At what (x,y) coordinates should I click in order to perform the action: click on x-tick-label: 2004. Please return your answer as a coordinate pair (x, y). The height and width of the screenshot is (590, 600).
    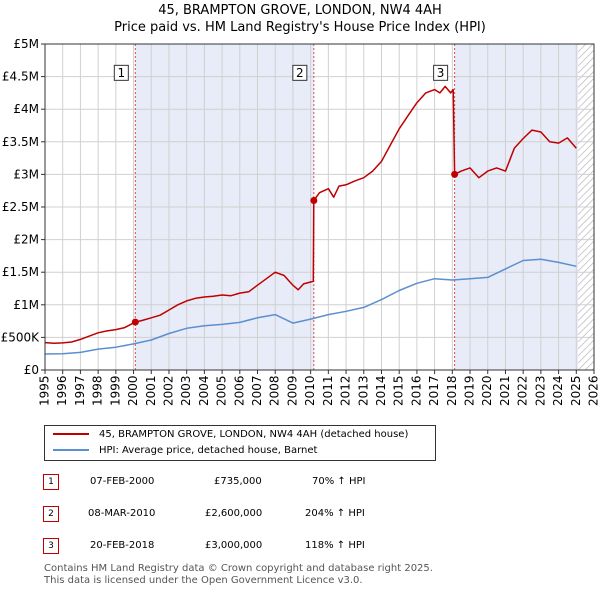
    Looking at the image, I should click on (204, 390).